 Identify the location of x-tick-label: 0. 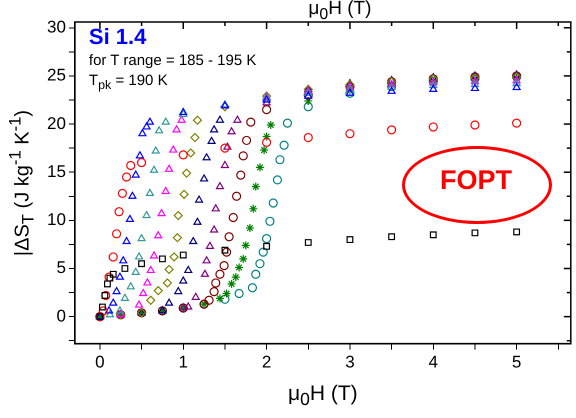
(100, 362).